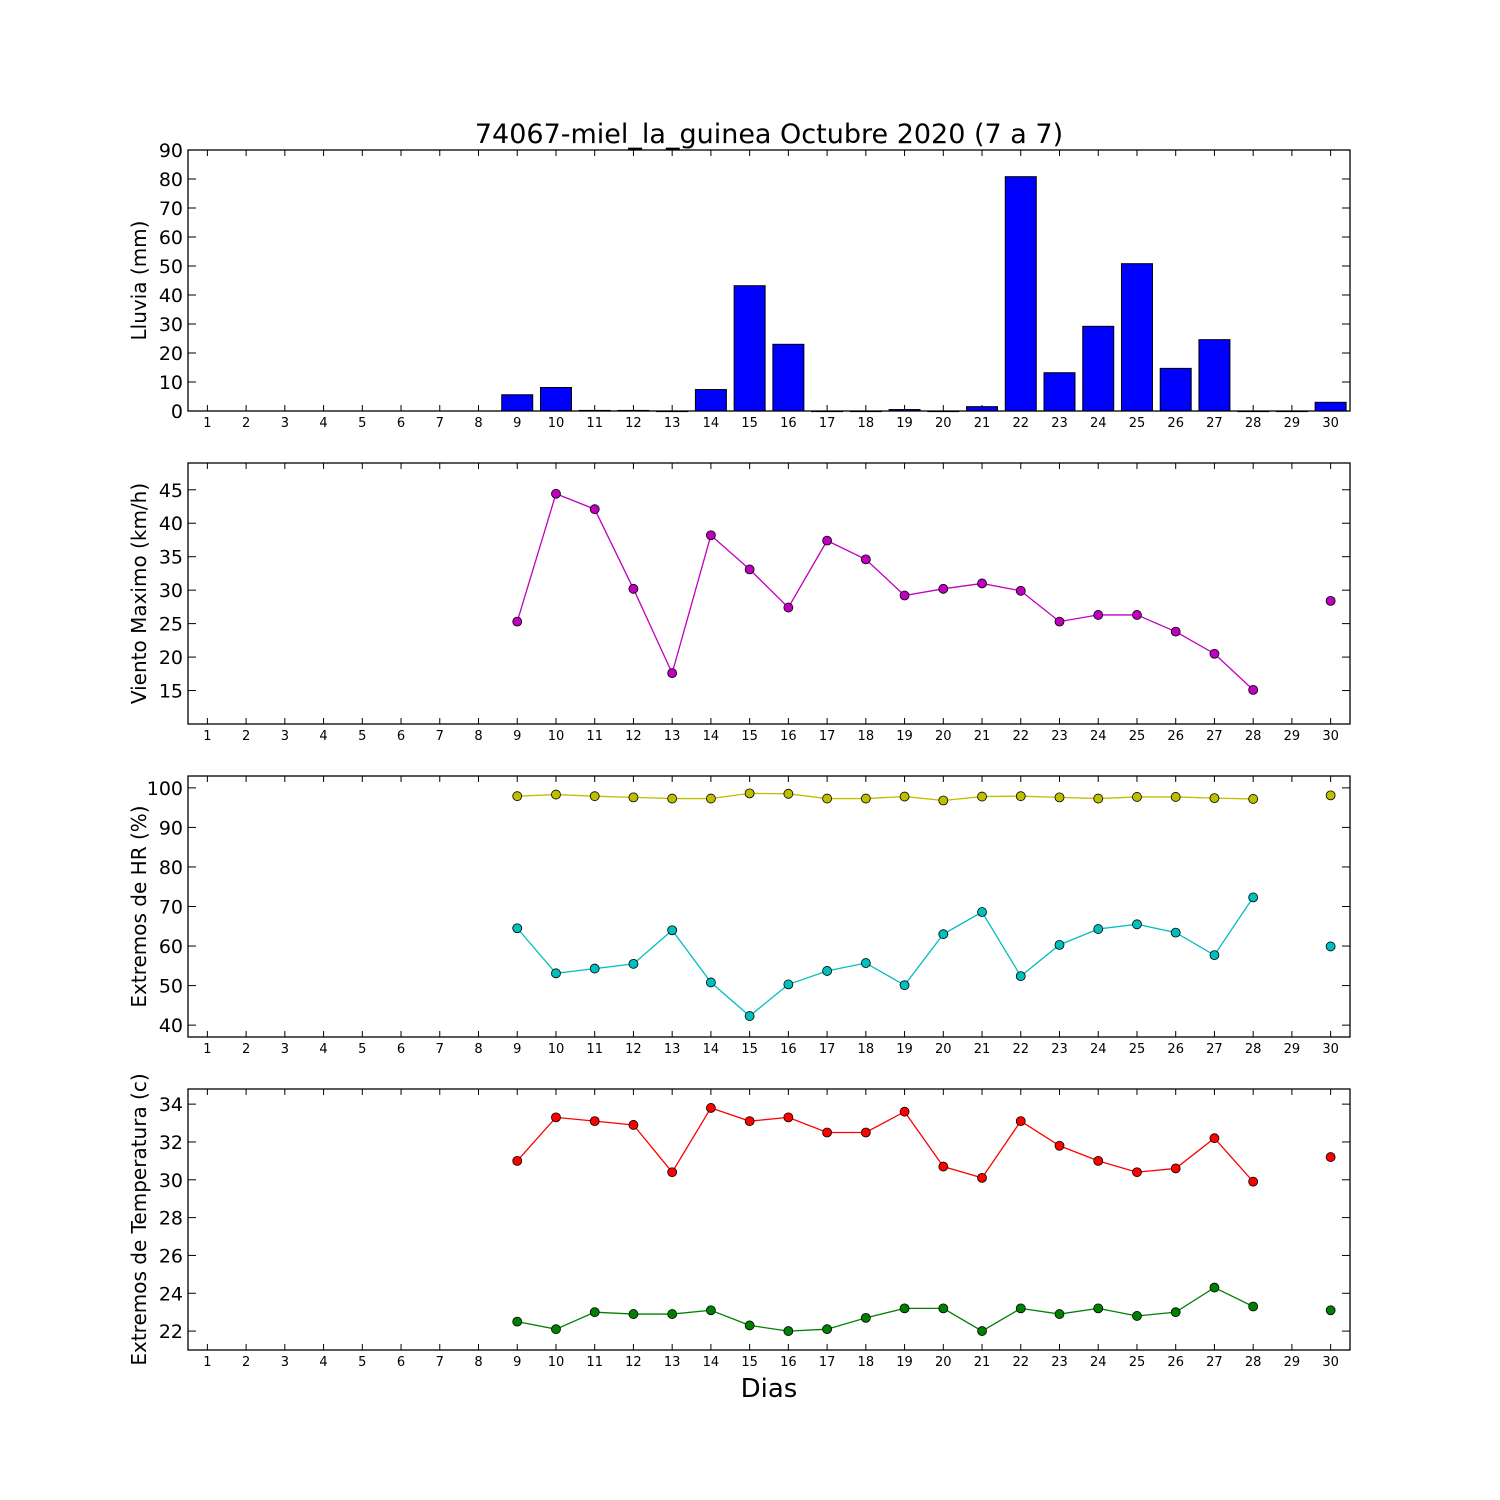 This screenshot has height=1500, width=1500. I want to click on temperature-xtick-label: 26, so click(1175, 1362).